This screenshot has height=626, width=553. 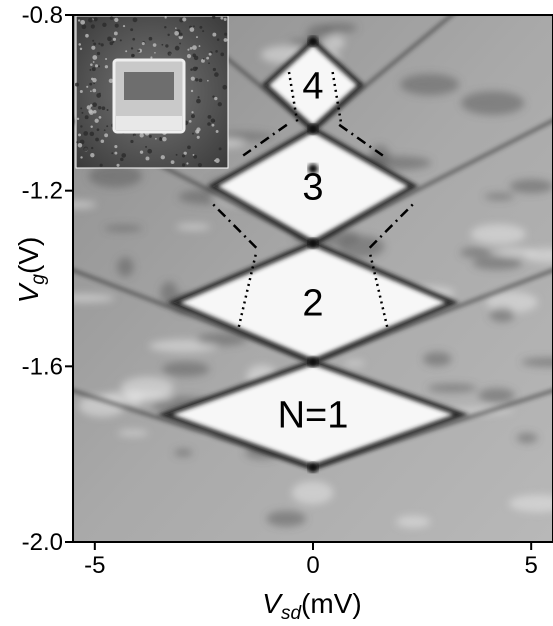 I want to click on x-tick-label: -5, so click(x=94, y=565).